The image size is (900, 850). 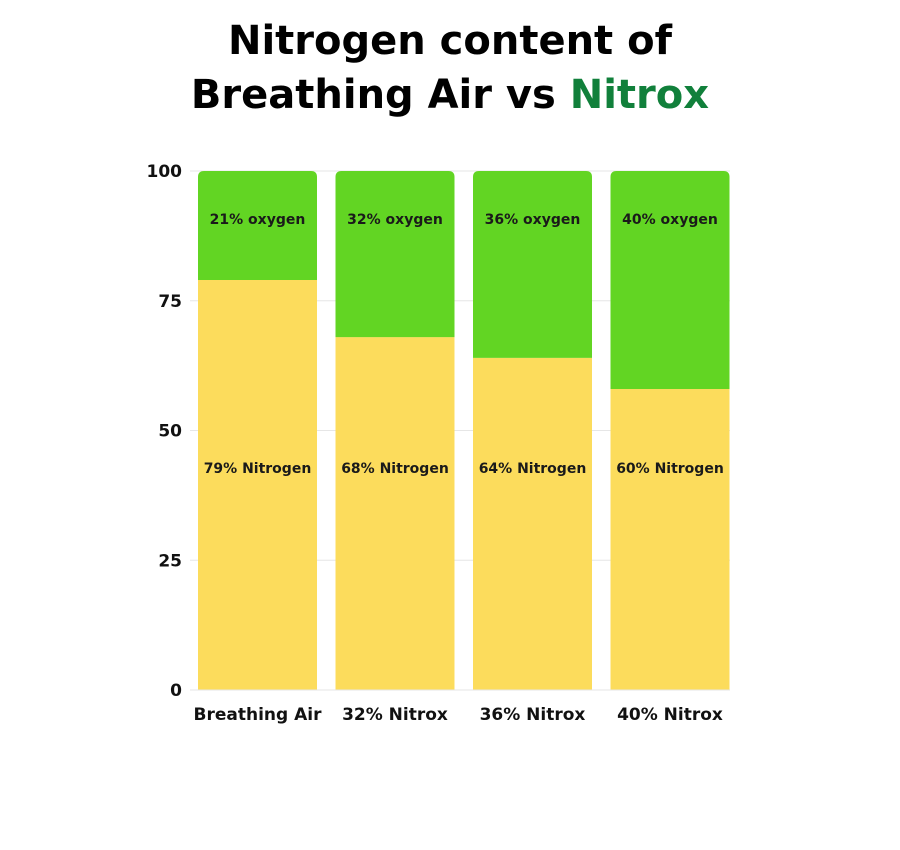 What do you see at coordinates (170, 432) in the screenshot?
I see `y-tick-label: 50` at bounding box center [170, 432].